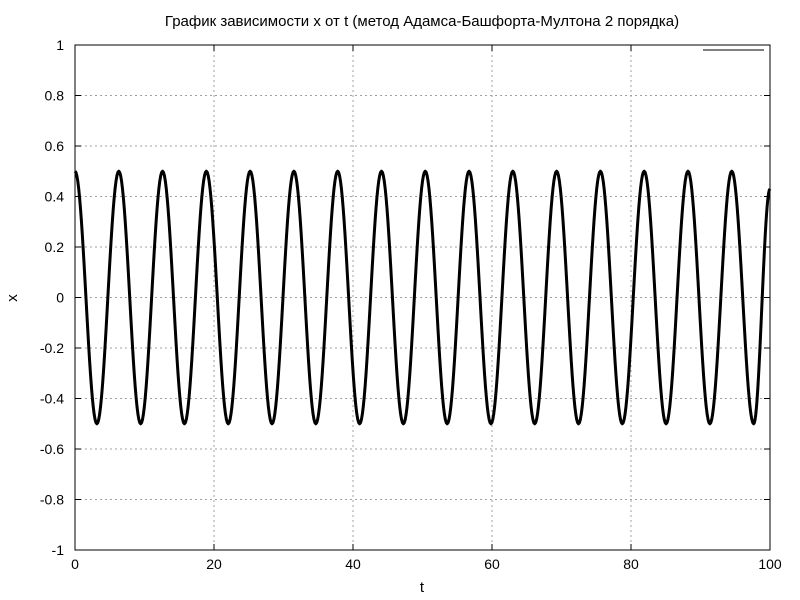  Describe the element at coordinates (55, 96) in the screenshot. I see `y-tick-label: 0.8` at that location.